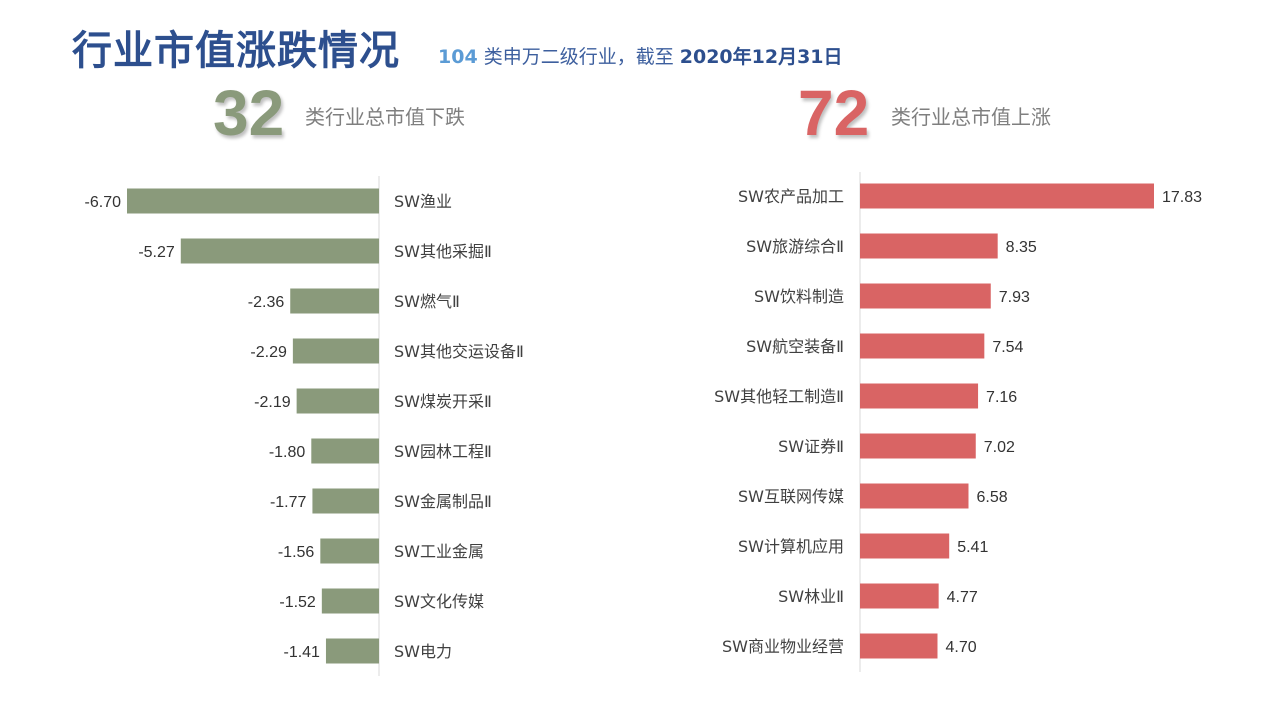  I want to click on left-value-label: -5.27, so click(156, 252).